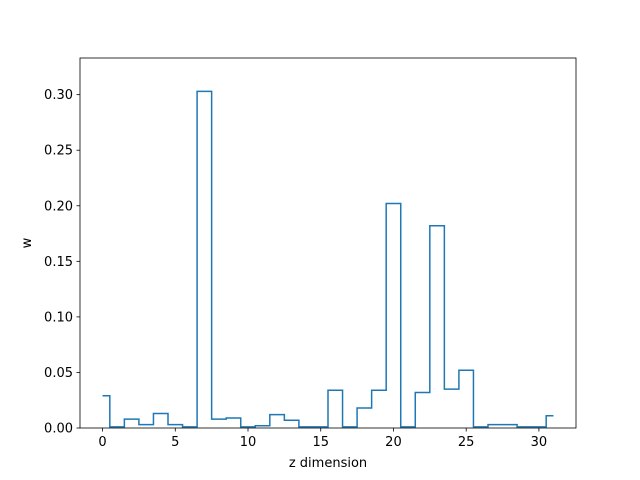  I want to click on x-tick-label: 30, so click(539, 442).